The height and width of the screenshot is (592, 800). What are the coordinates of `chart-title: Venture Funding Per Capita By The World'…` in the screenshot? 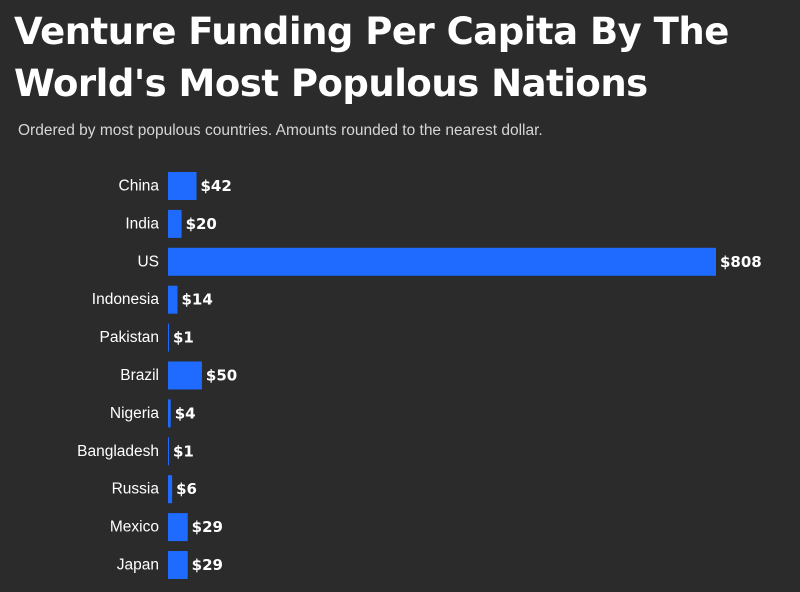 It's located at (371, 57).